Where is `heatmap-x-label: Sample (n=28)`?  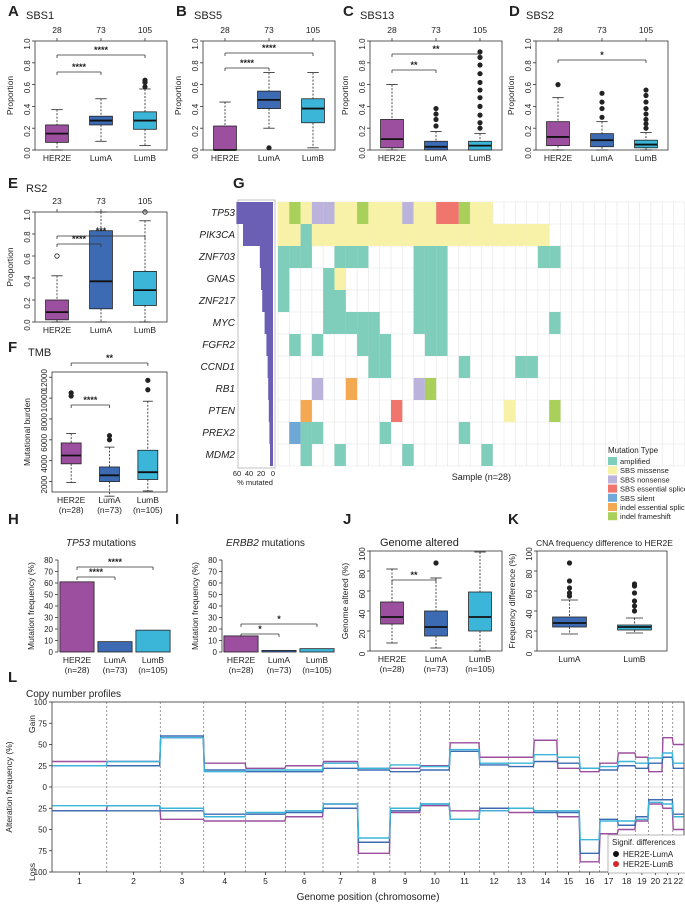 heatmap-x-label: Sample (n=28) is located at coordinates (481, 477).